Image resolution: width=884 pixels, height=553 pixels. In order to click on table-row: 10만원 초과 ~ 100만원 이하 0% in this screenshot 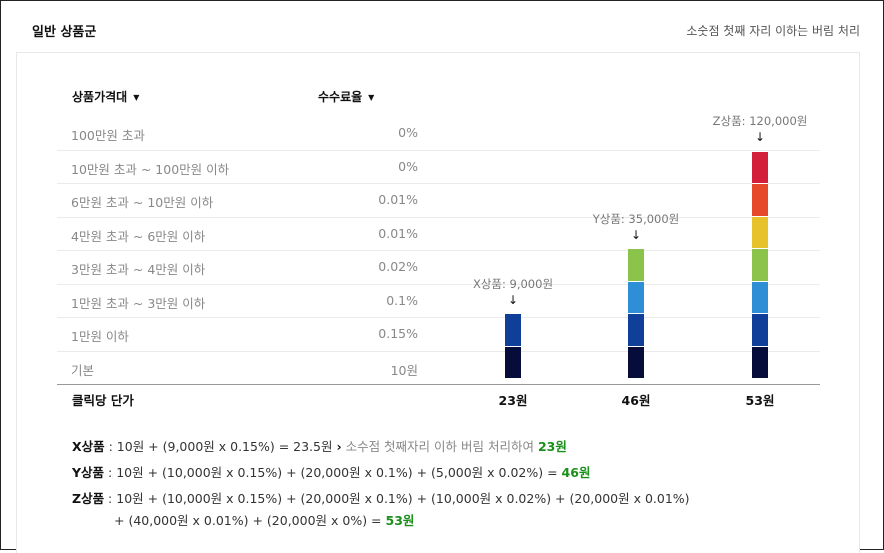, I will do `click(438, 167)`.